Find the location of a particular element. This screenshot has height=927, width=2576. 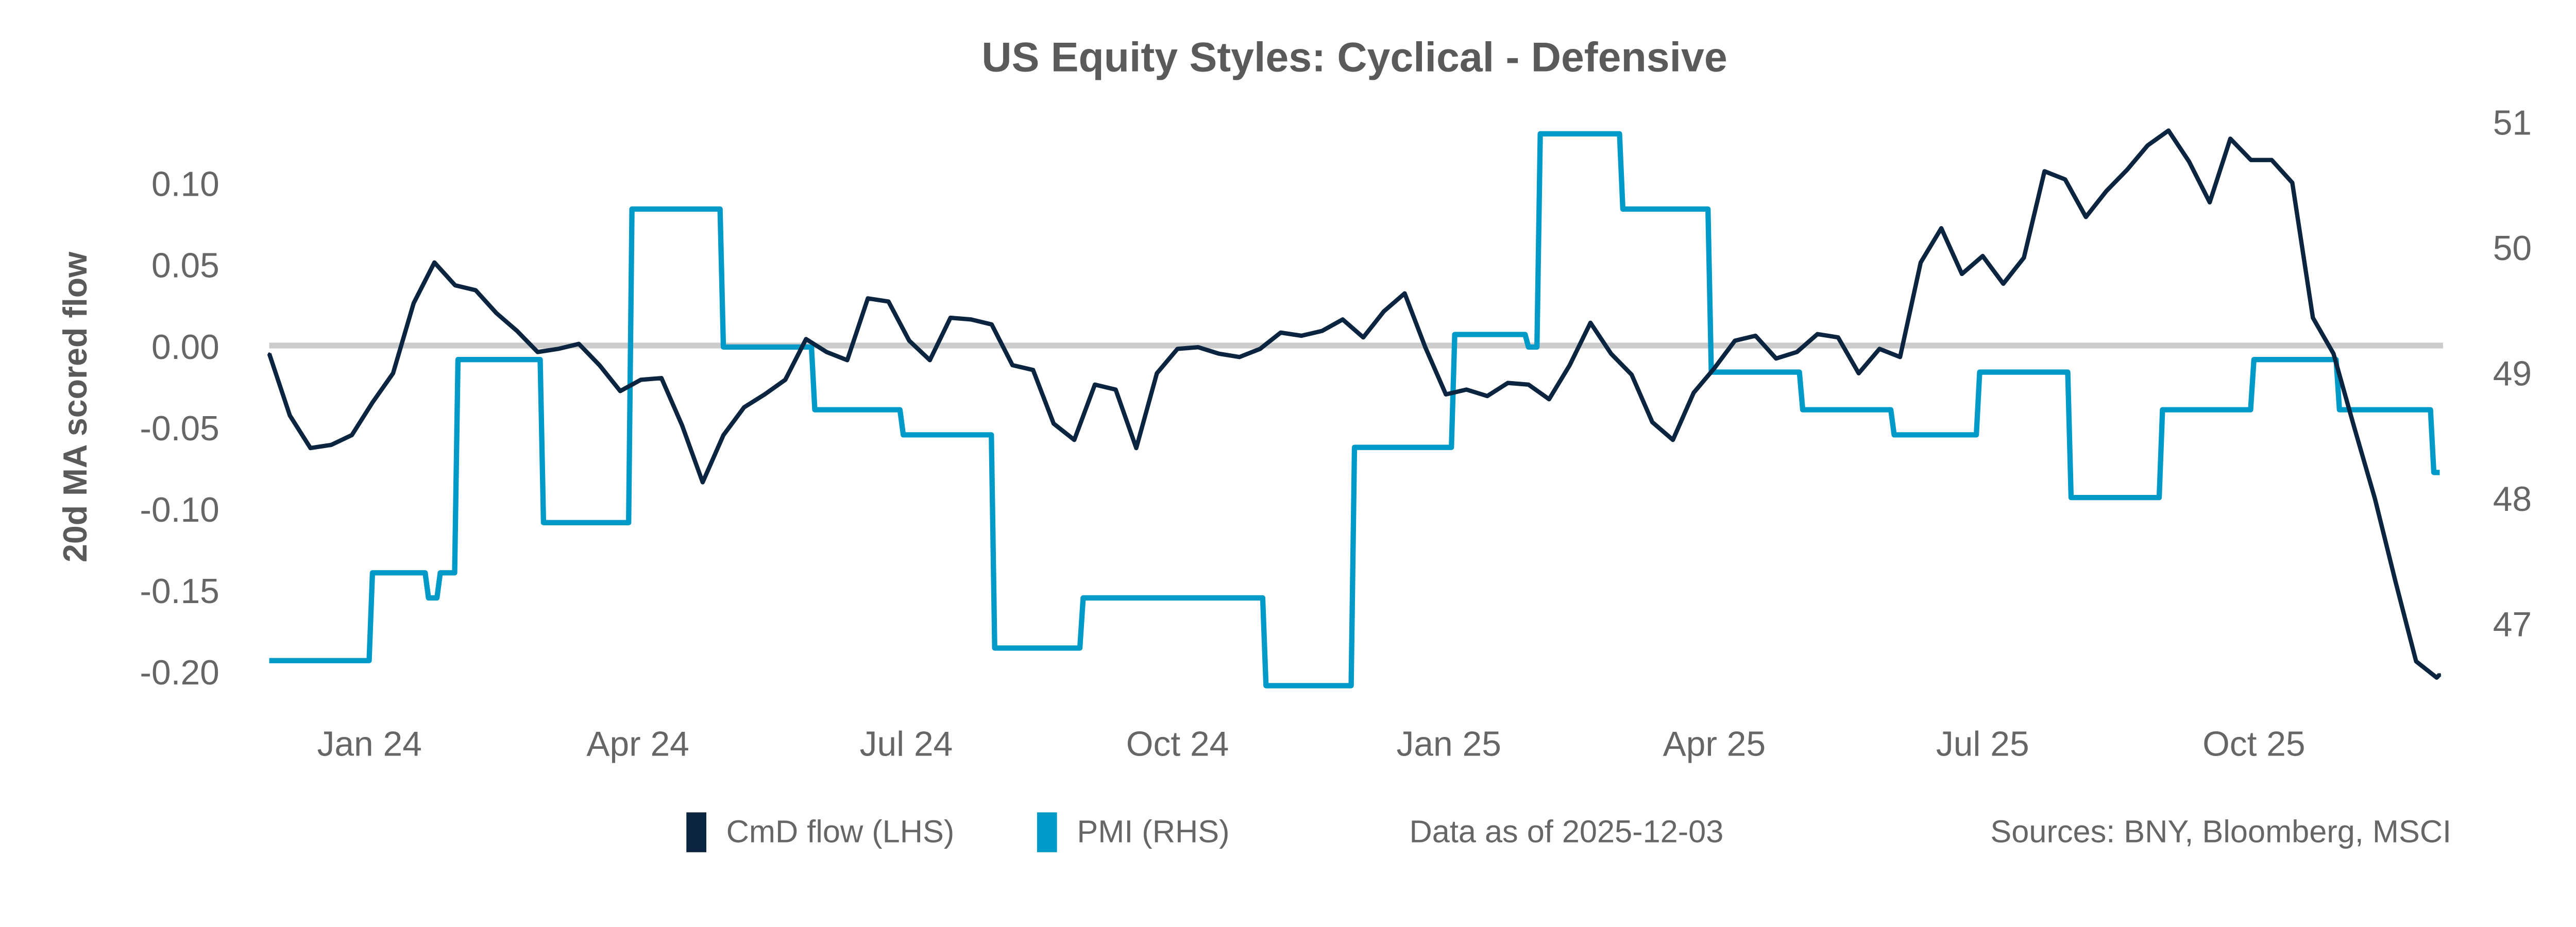

y2-tick-label: 48 is located at coordinates (2512, 500).